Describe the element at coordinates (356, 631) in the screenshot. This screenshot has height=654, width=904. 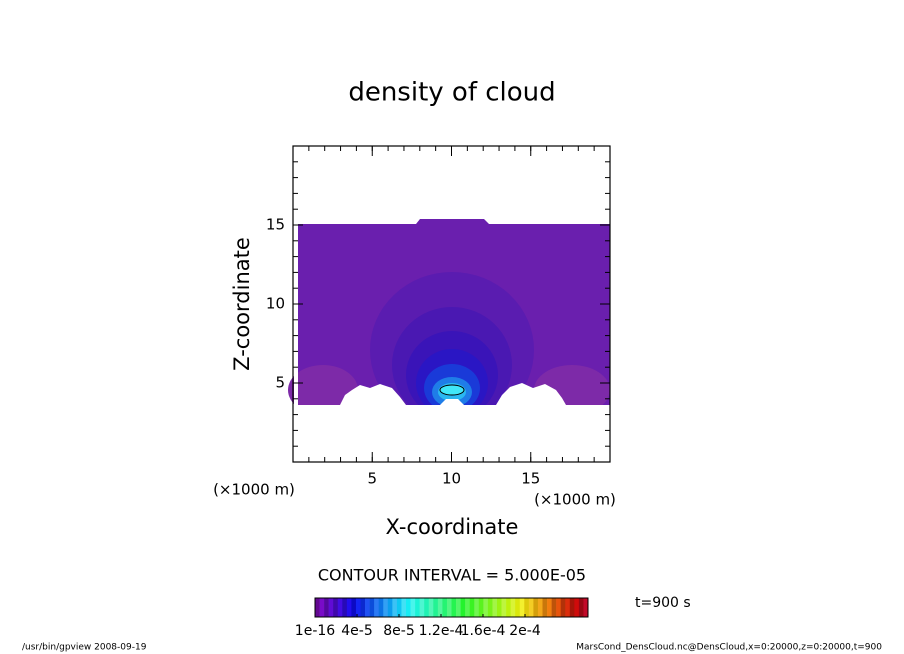
I see `colorbar-tick-label: 4e-5` at that location.